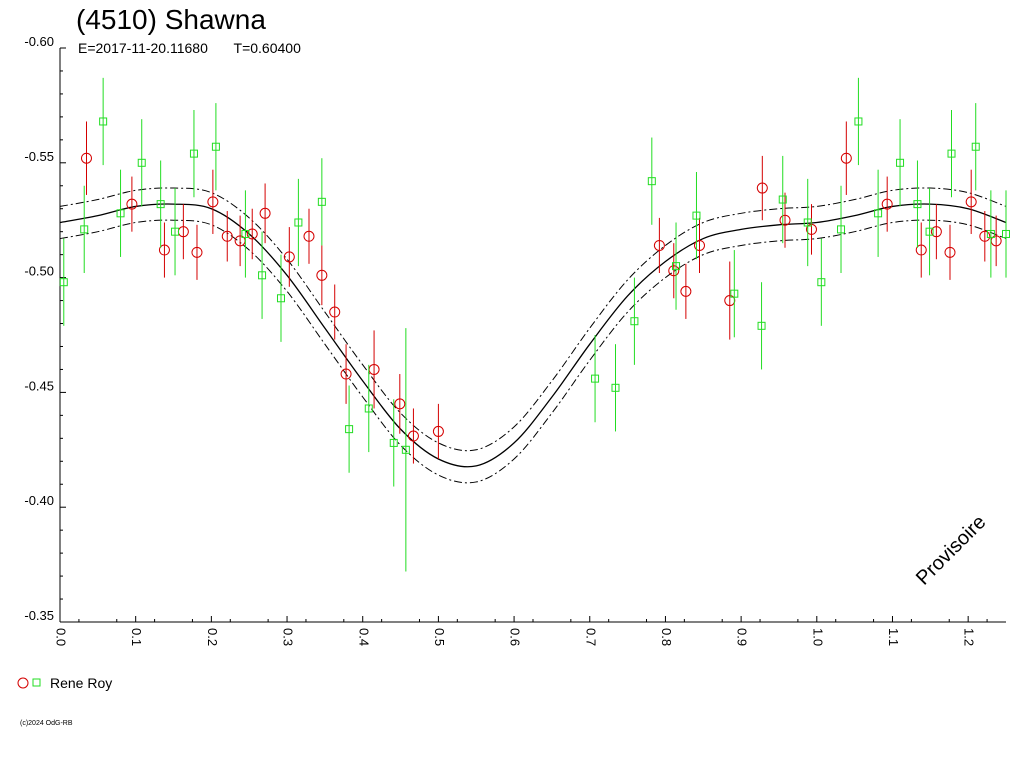 The image size is (1024, 768). What do you see at coordinates (288, 637) in the screenshot?
I see `x-tick-label: 0.3` at bounding box center [288, 637].